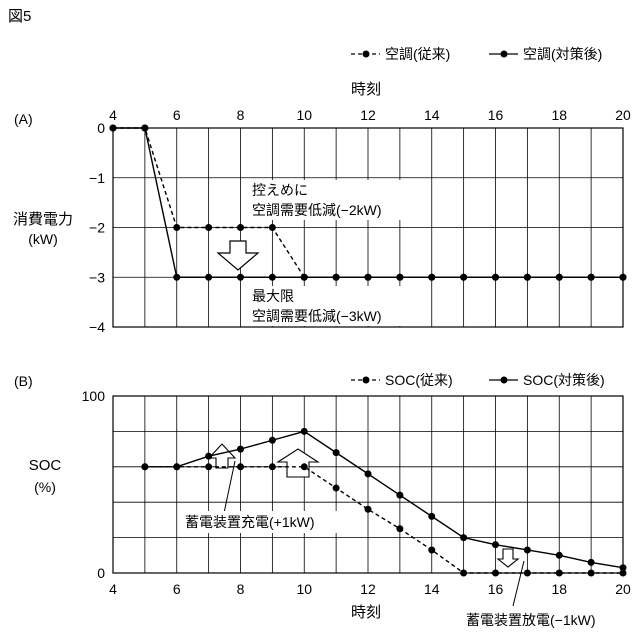 This screenshot has height=640, width=640. Describe the element at coordinates (222, 456) in the screenshot. I see `charge-arrow-small-icon` at that location.